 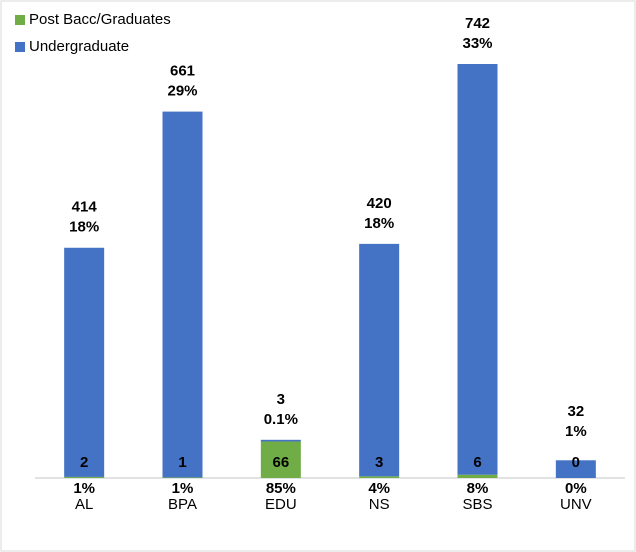 I want to click on percent-label: 85%, so click(x=281, y=488).